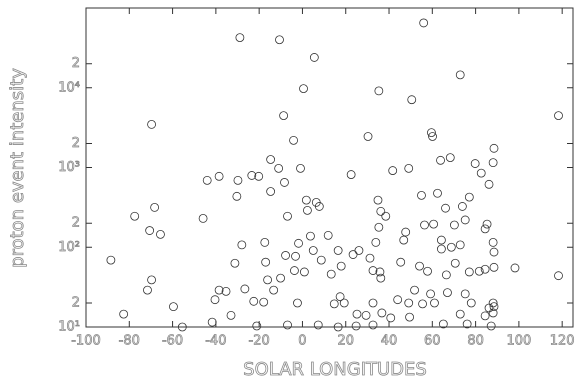  Describe the element at coordinates (389, 341) in the screenshot. I see `x-tick-label: 40` at that location.